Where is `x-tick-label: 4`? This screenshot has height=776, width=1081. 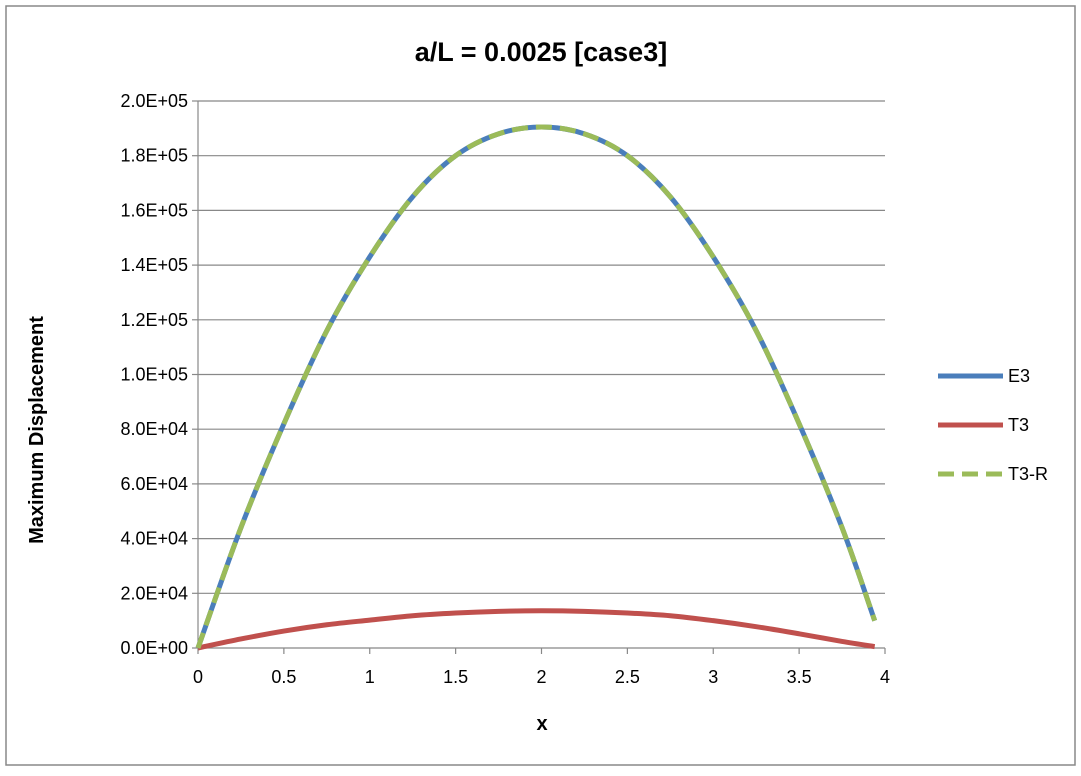 x-tick-label: 4 is located at coordinates (885, 677).